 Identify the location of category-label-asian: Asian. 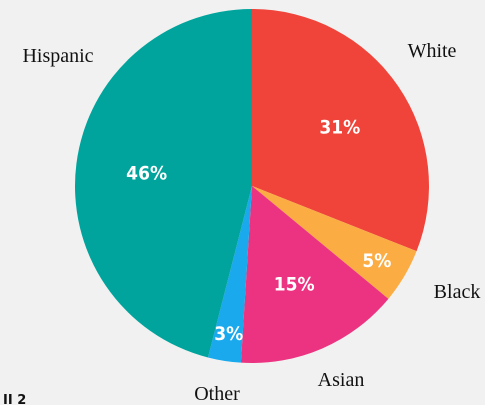
(341, 380).